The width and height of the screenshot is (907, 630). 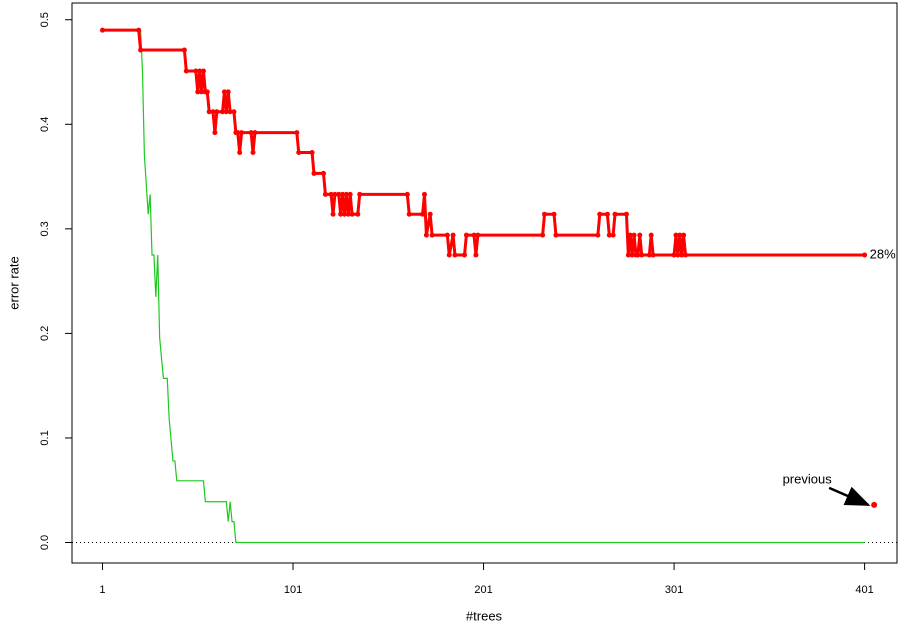 What do you see at coordinates (874, 504) in the screenshot?
I see `previous-point` at bounding box center [874, 504].